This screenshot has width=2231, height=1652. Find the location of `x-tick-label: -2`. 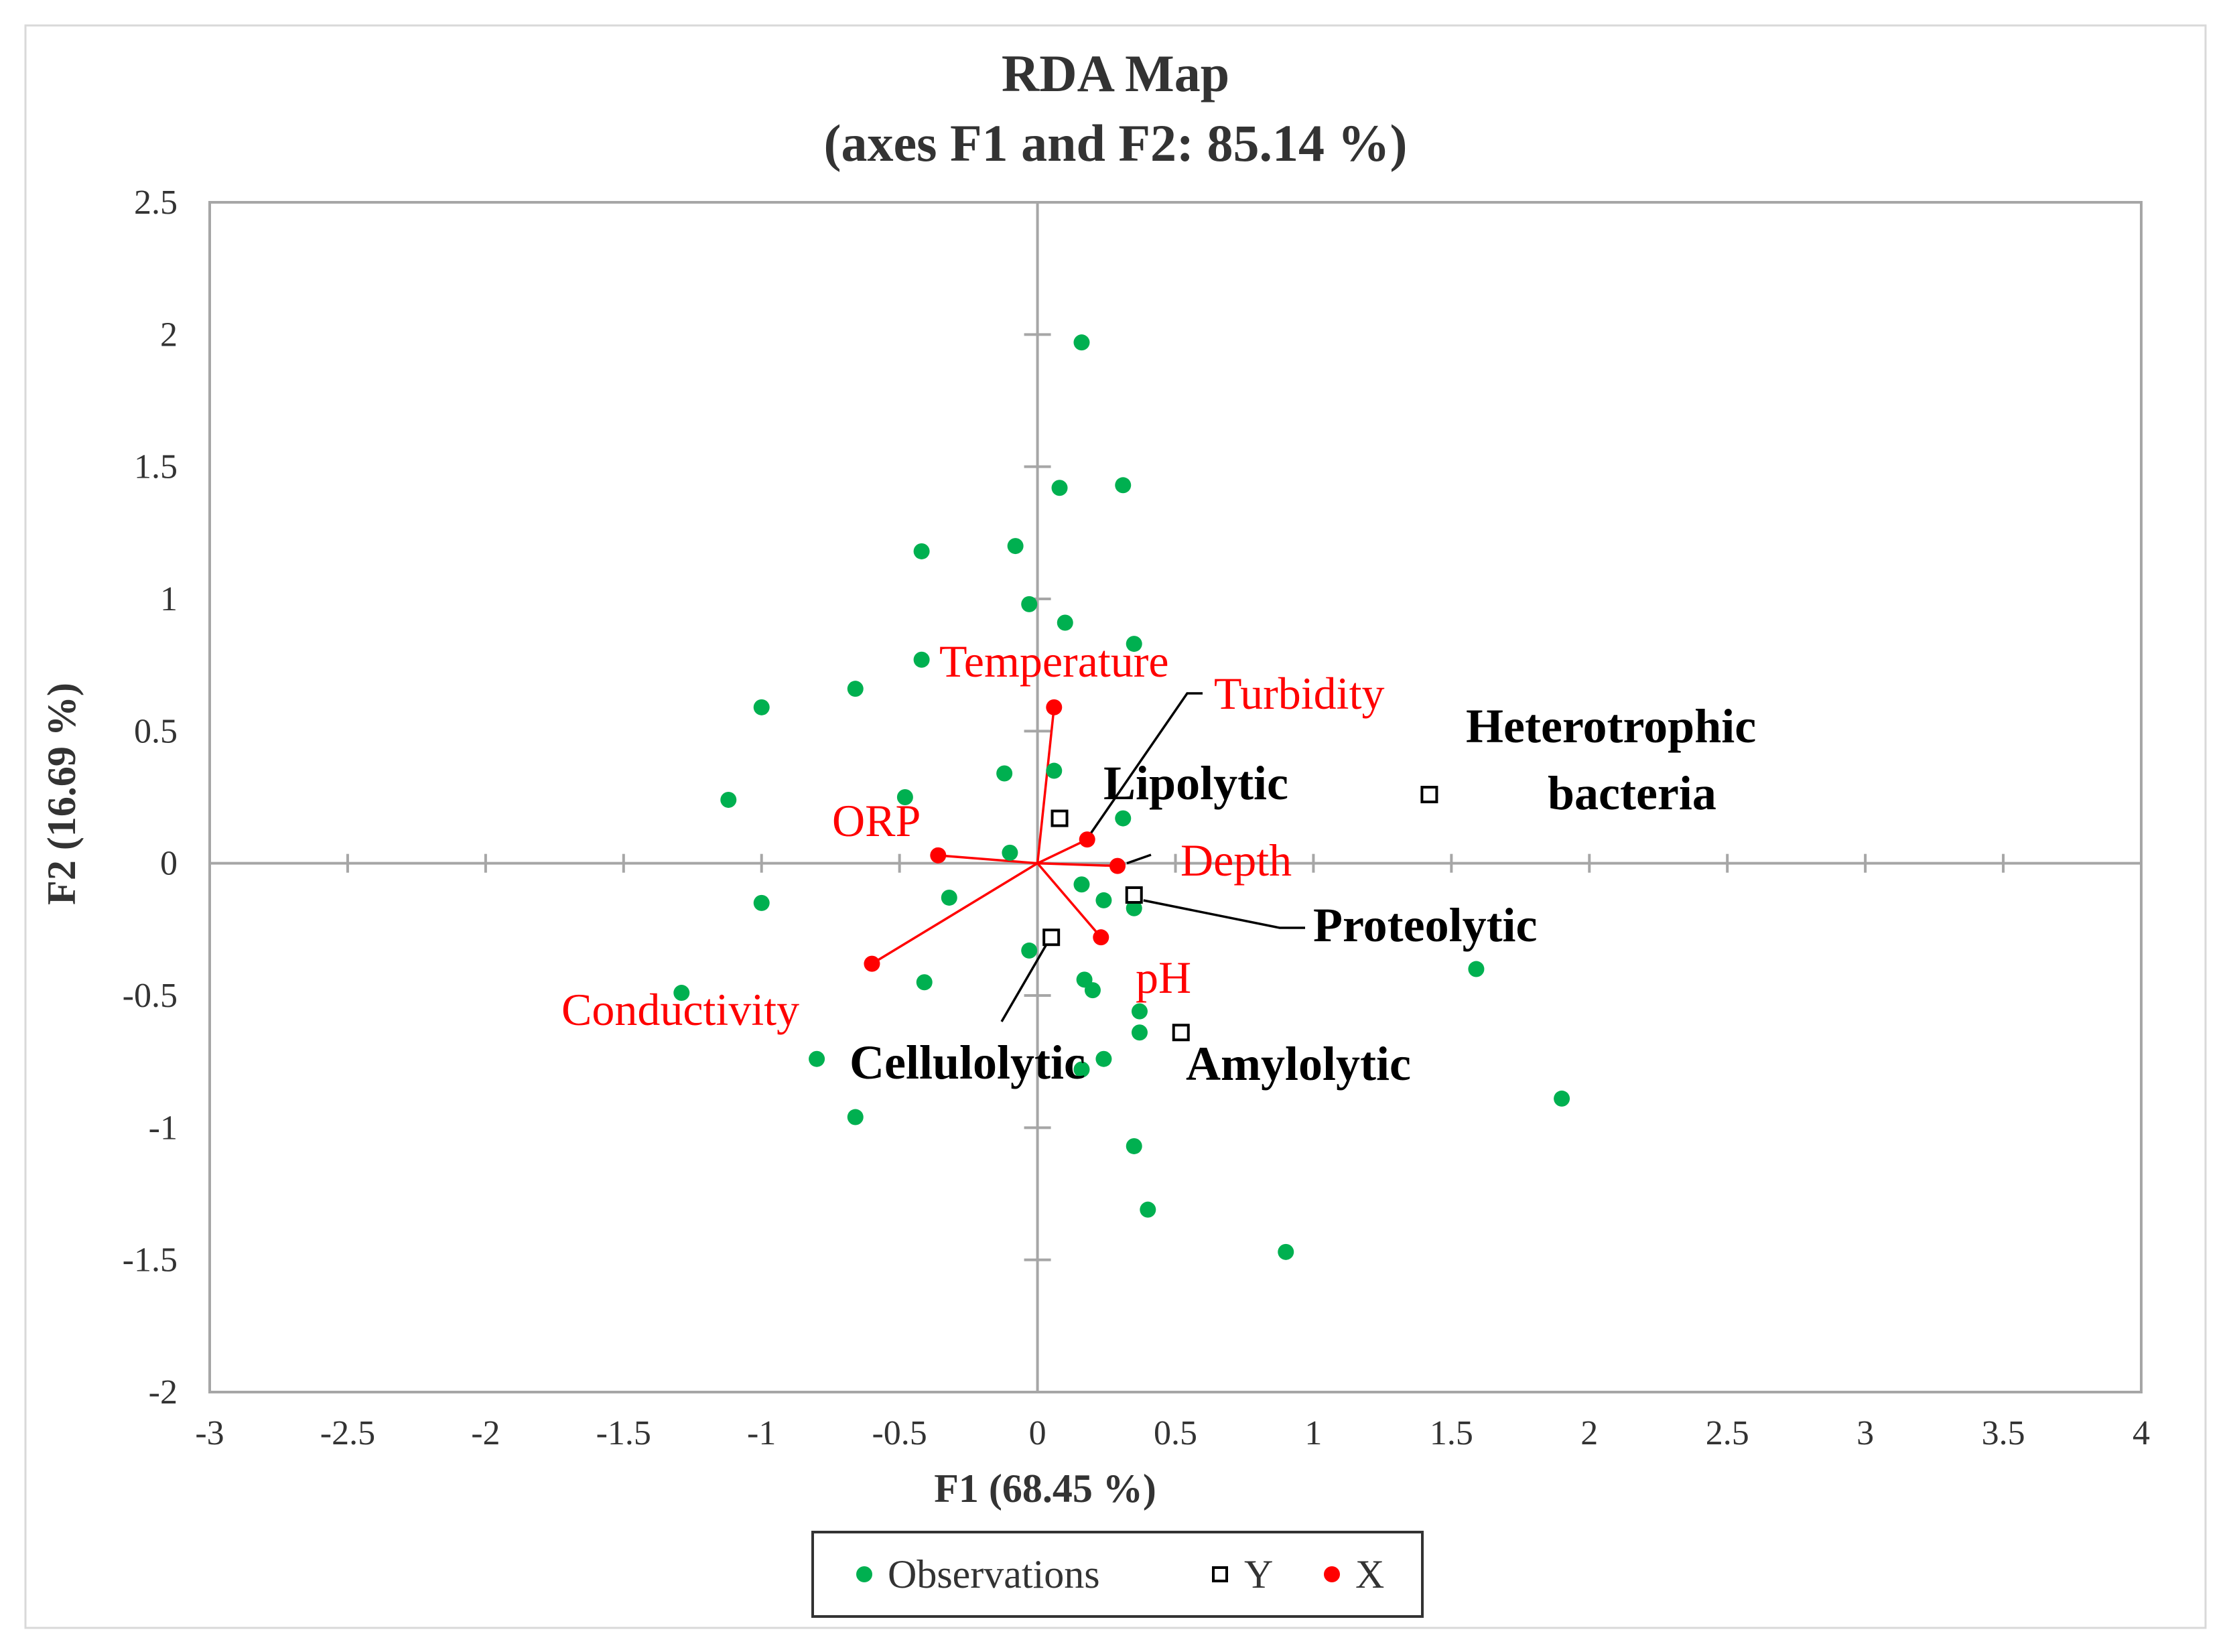

x-tick-label: -2 is located at coordinates (485, 1433).